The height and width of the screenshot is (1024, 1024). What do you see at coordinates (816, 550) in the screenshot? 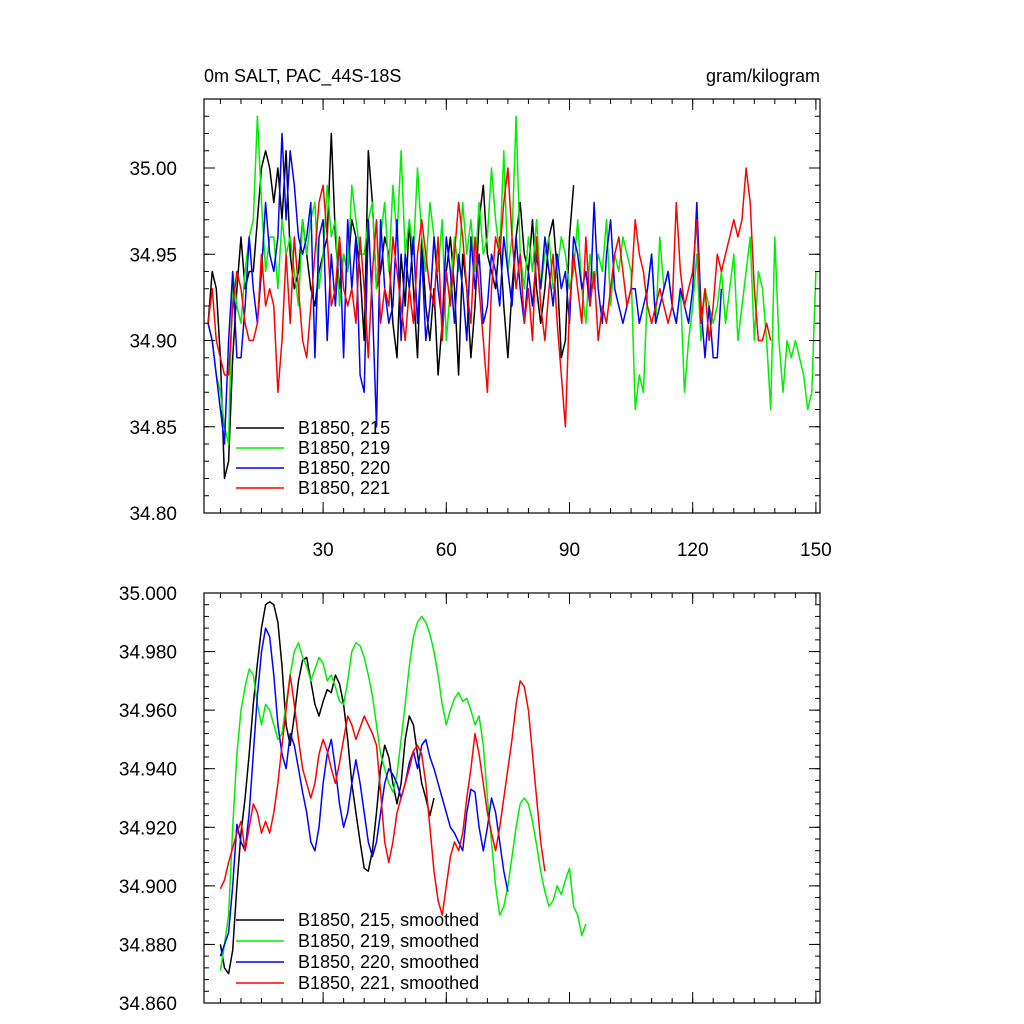
I see `x-tick-label: 150` at bounding box center [816, 550].